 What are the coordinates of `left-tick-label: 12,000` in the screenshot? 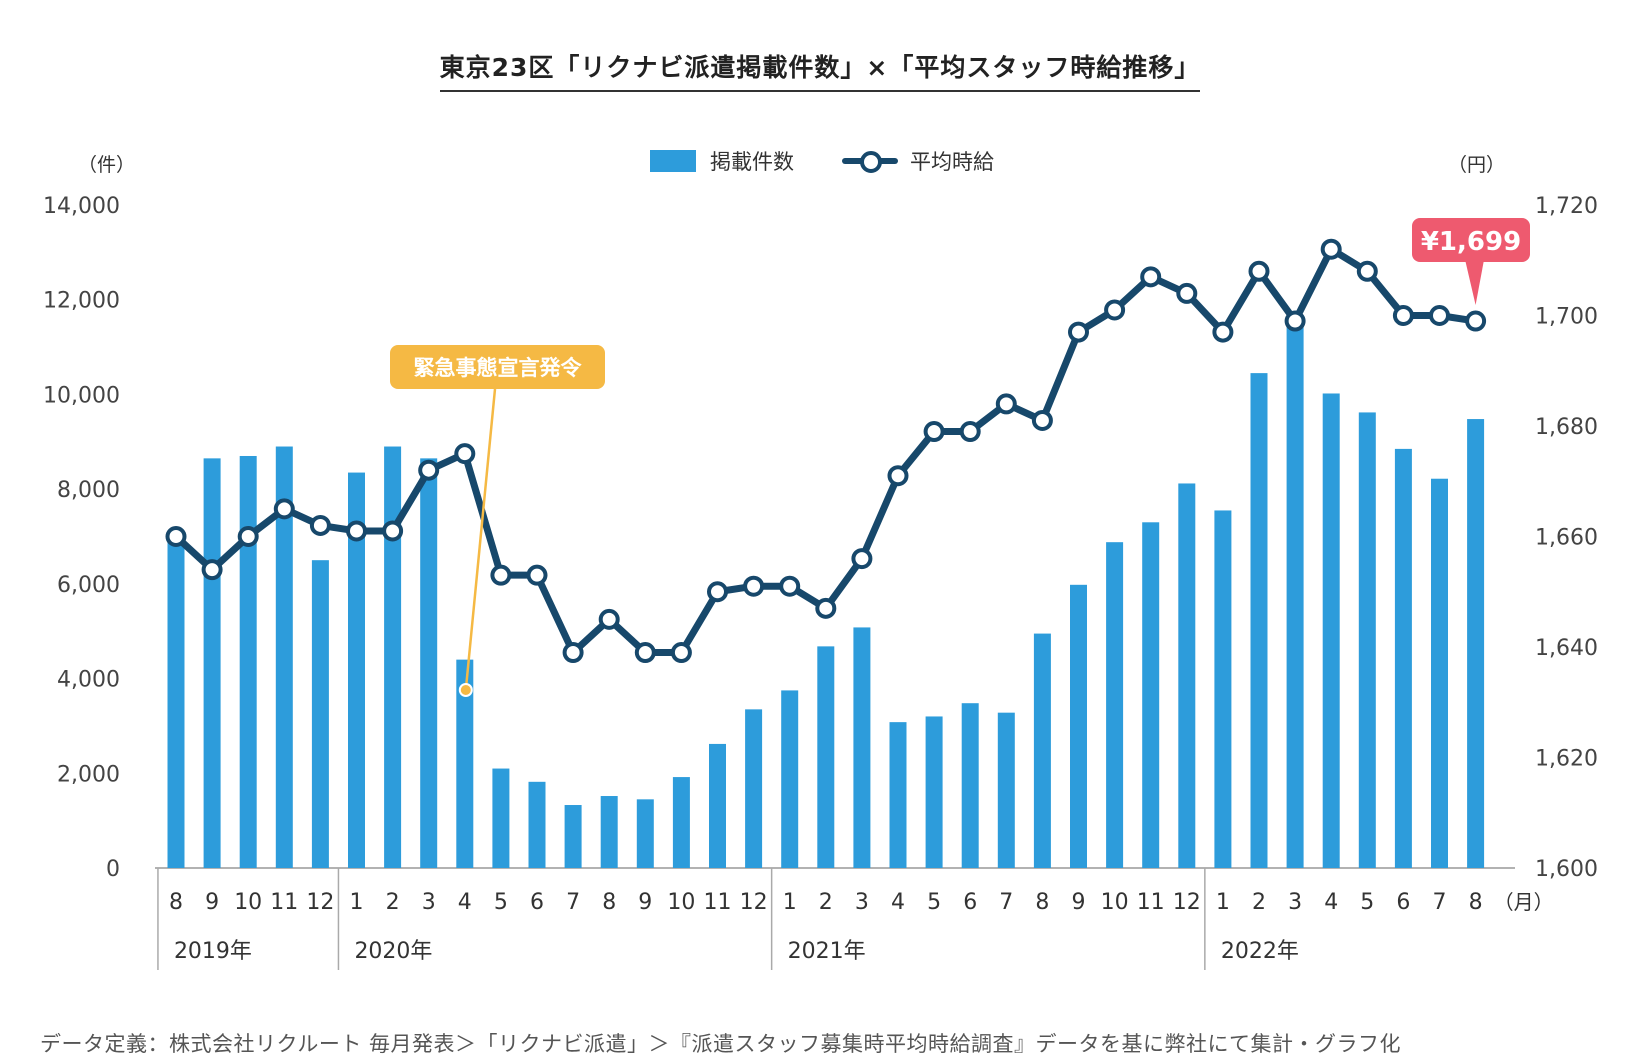 It's located at (81, 301).